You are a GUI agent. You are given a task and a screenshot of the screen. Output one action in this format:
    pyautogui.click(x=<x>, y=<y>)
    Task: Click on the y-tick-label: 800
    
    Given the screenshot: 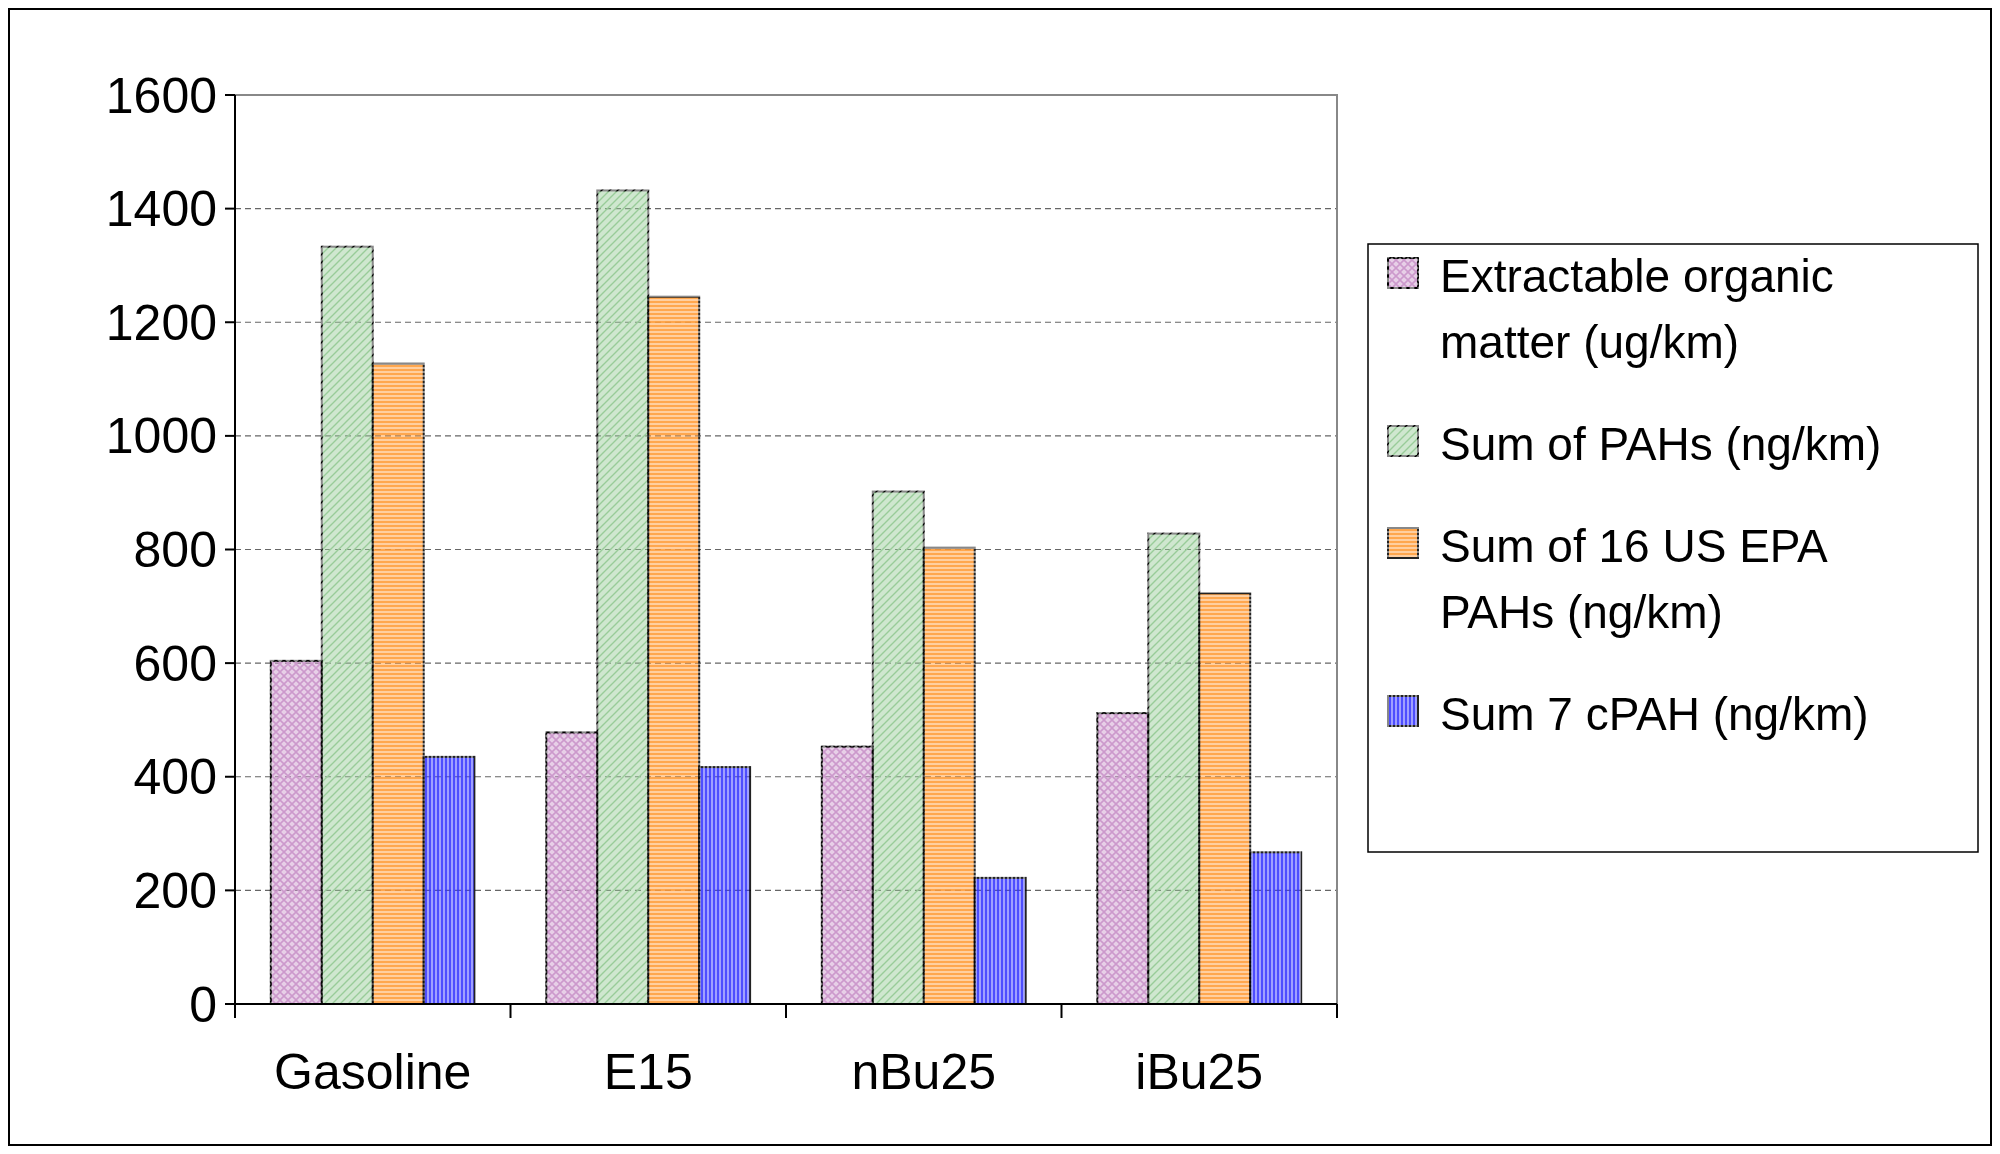 What is the action you would take?
    pyautogui.click(x=175, y=550)
    